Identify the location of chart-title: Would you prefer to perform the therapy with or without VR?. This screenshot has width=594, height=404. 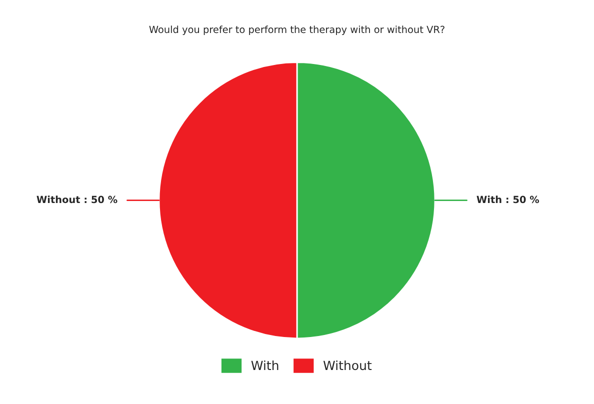
(296, 31).